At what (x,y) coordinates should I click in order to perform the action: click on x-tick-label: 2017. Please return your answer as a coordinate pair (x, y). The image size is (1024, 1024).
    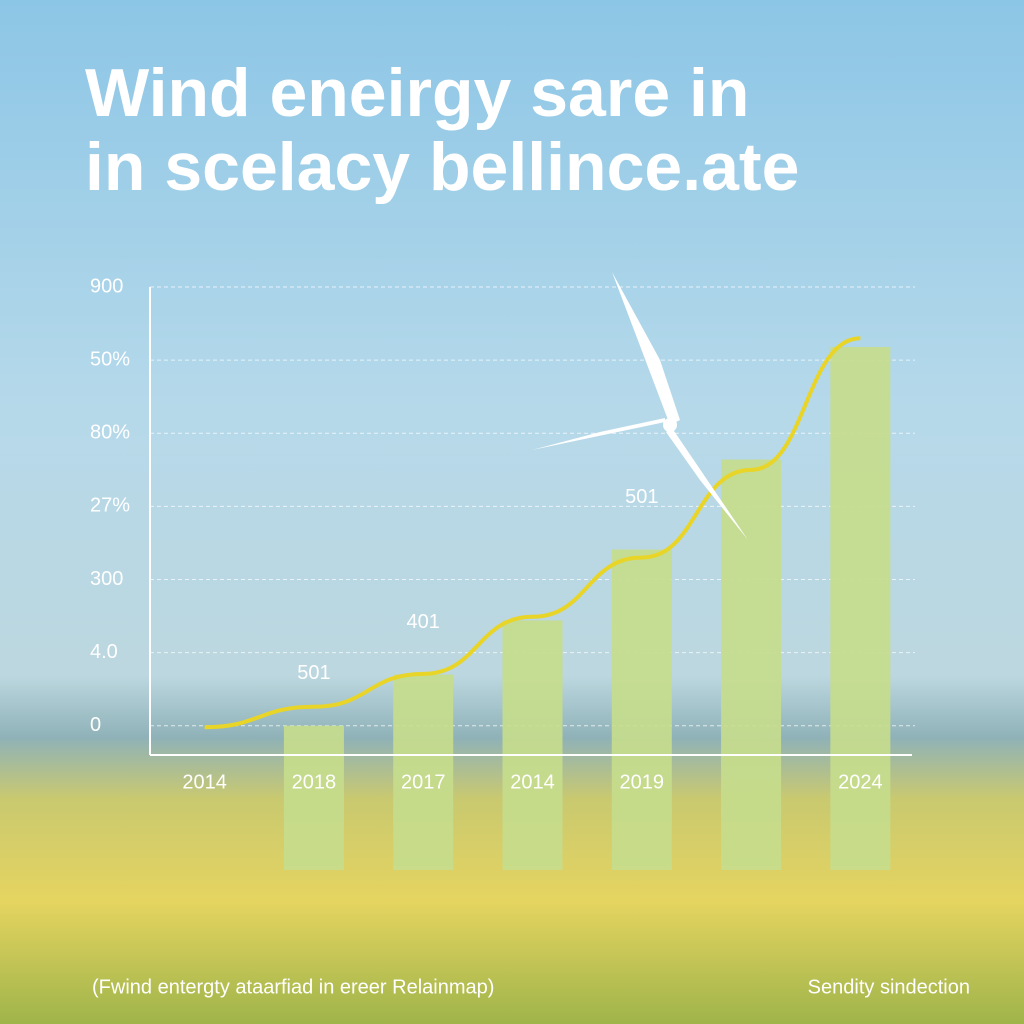
    Looking at the image, I should click on (423, 782).